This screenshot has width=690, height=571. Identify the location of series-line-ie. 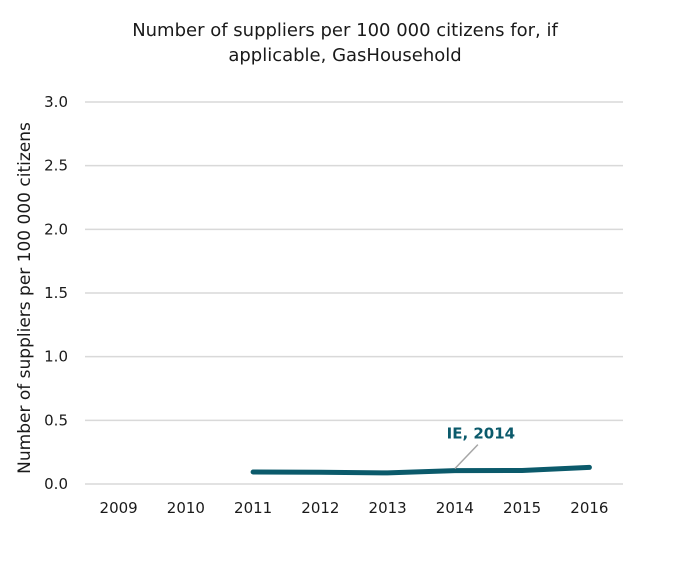
(421, 470).